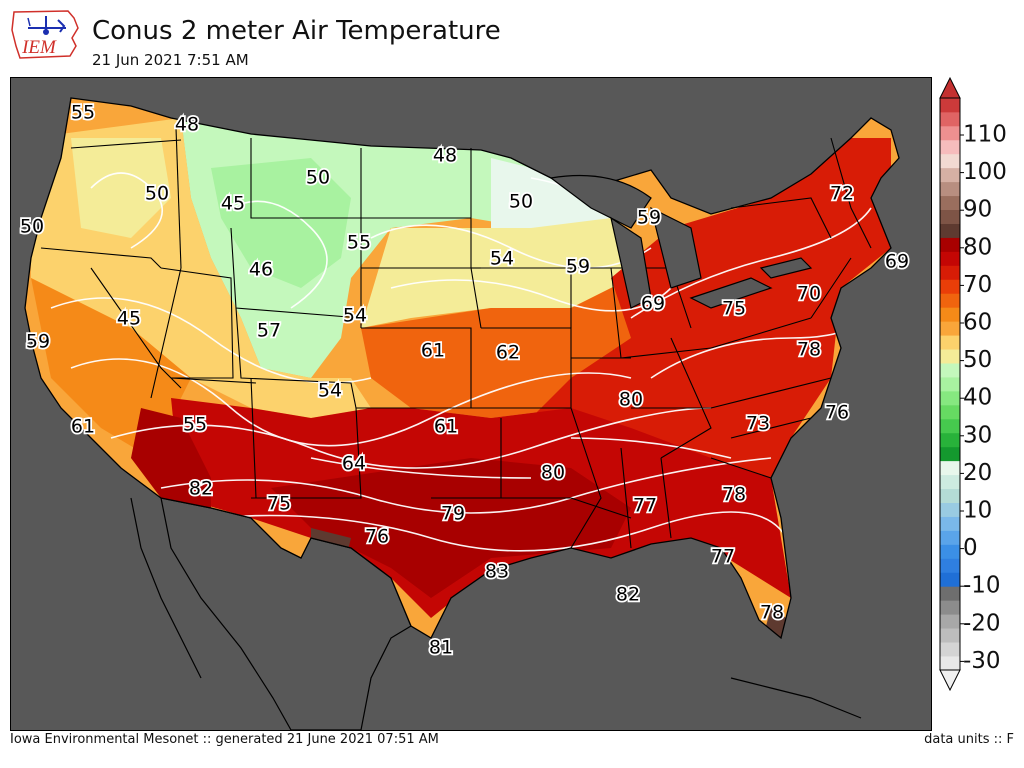 The image size is (1024, 768). What do you see at coordinates (977, 435) in the screenshot?
I see `colorbar-tick-label: 30` at bounding box center [977, 435].